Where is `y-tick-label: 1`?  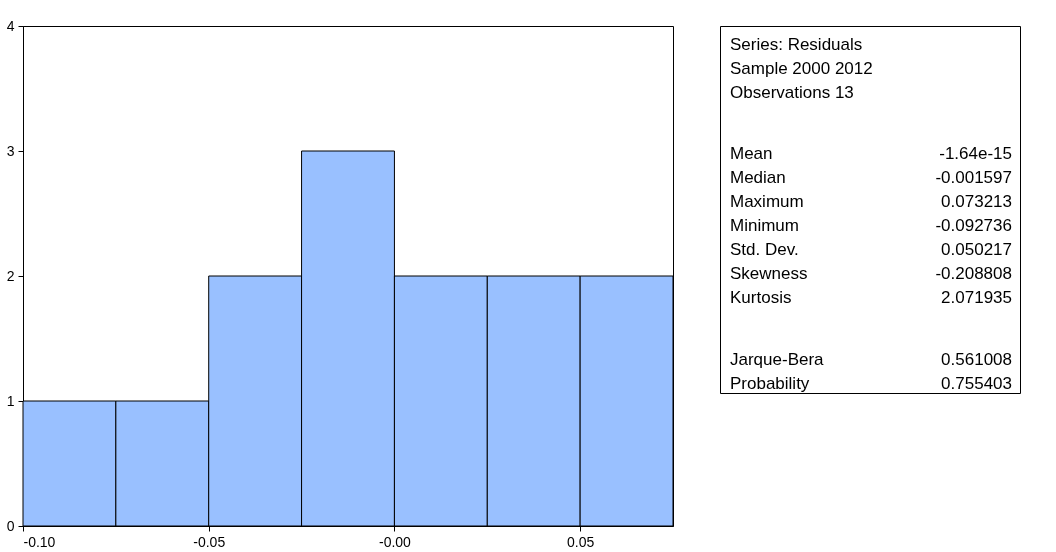 y-tick-label: 1 is located at coordinates (10, 400).